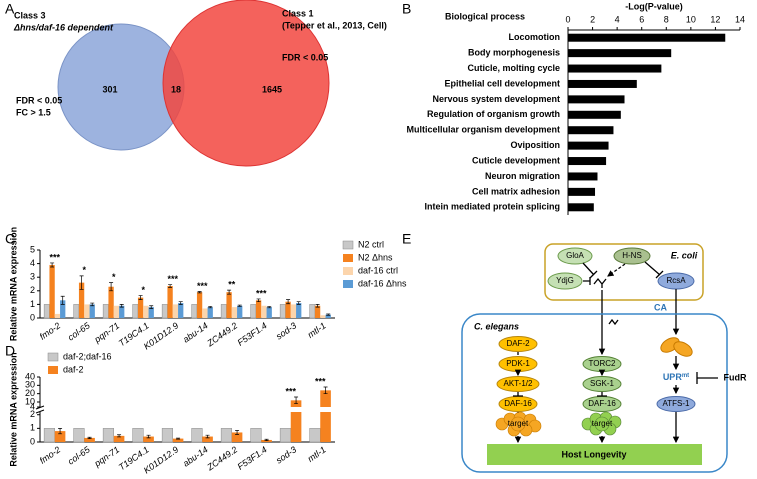 Image resolution: width=757 pixels, height=479 pixels. What do you see at coordinates (30, 15) in the screenshot?
I see `venn-left-title: Class 3` at bounding box center [30, 15].